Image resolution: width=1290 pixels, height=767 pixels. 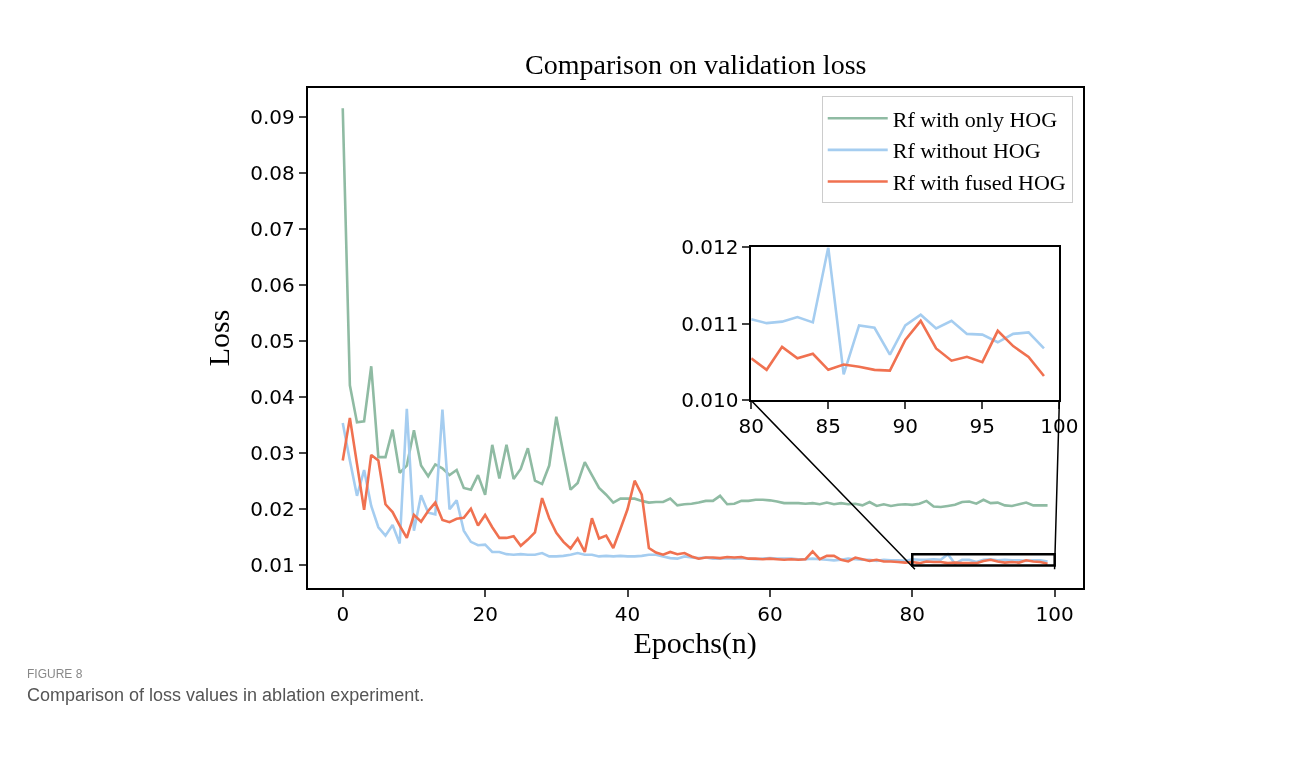 What do you see at coordinates (770, 614) in the screenshot?
I see `x-tick-label: 60` at bounding box center [770, 614].